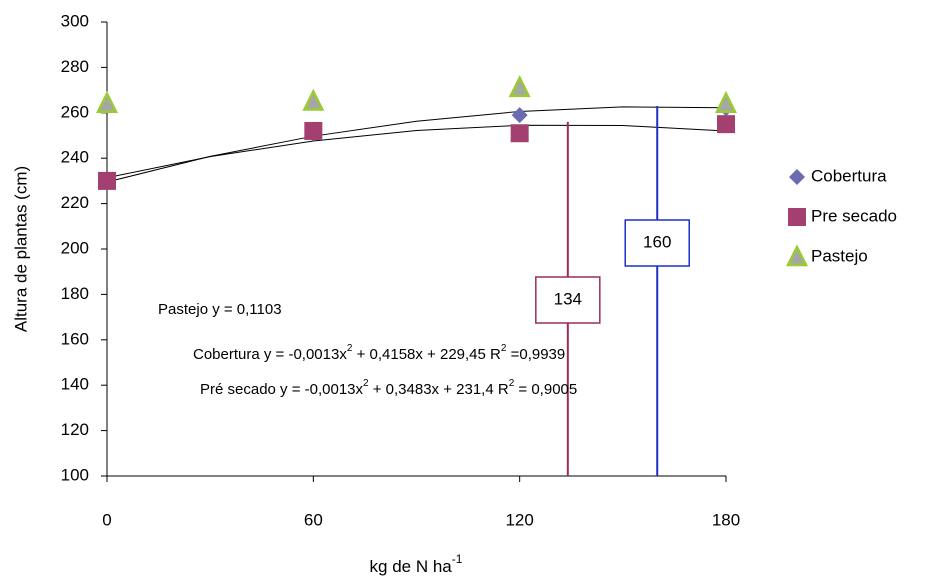 This screenshot has height=583, width=944. I want to click on equation-text: Pastejo y = 0,1103, so click(220, 309).